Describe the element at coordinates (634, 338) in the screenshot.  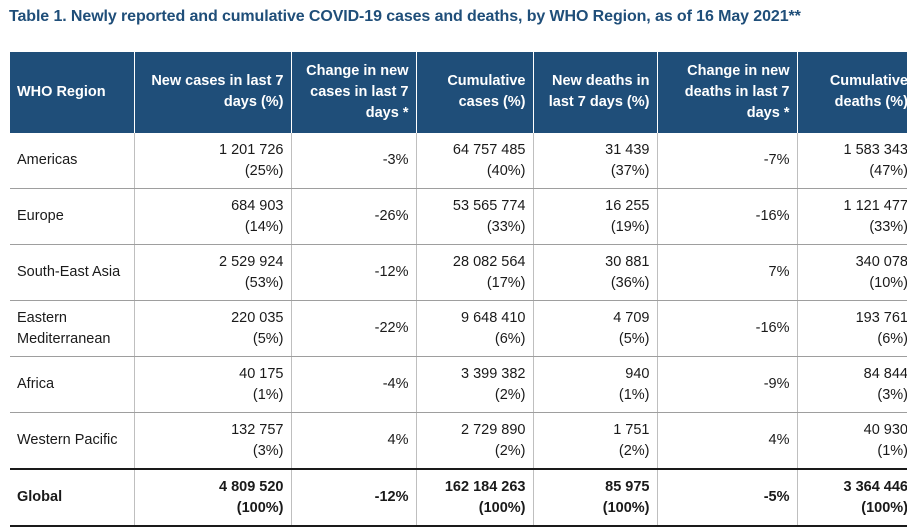
I see `new-deaths-percent: (5%)` at that location.